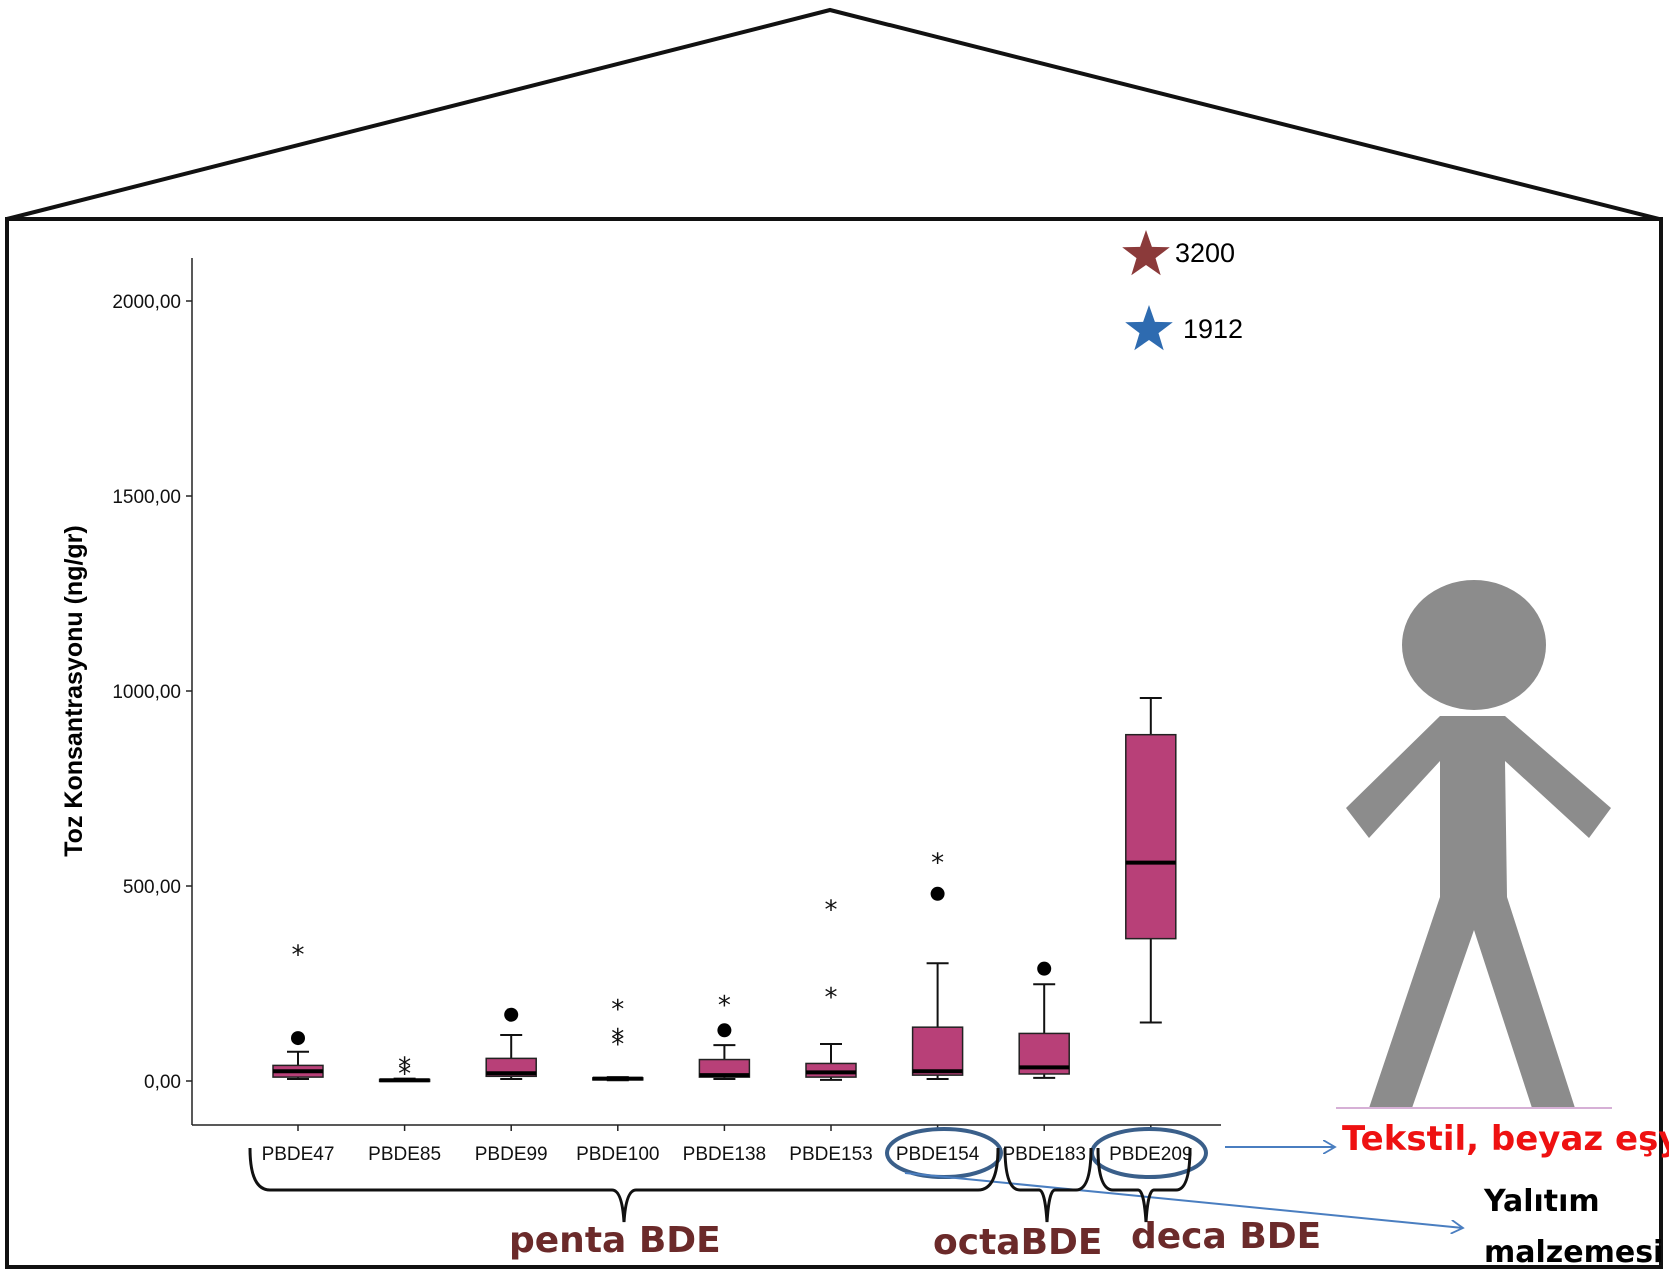  Describe the element at coordinates (1144, 1185) in the screenshot. I see `brace-deca` at that location.